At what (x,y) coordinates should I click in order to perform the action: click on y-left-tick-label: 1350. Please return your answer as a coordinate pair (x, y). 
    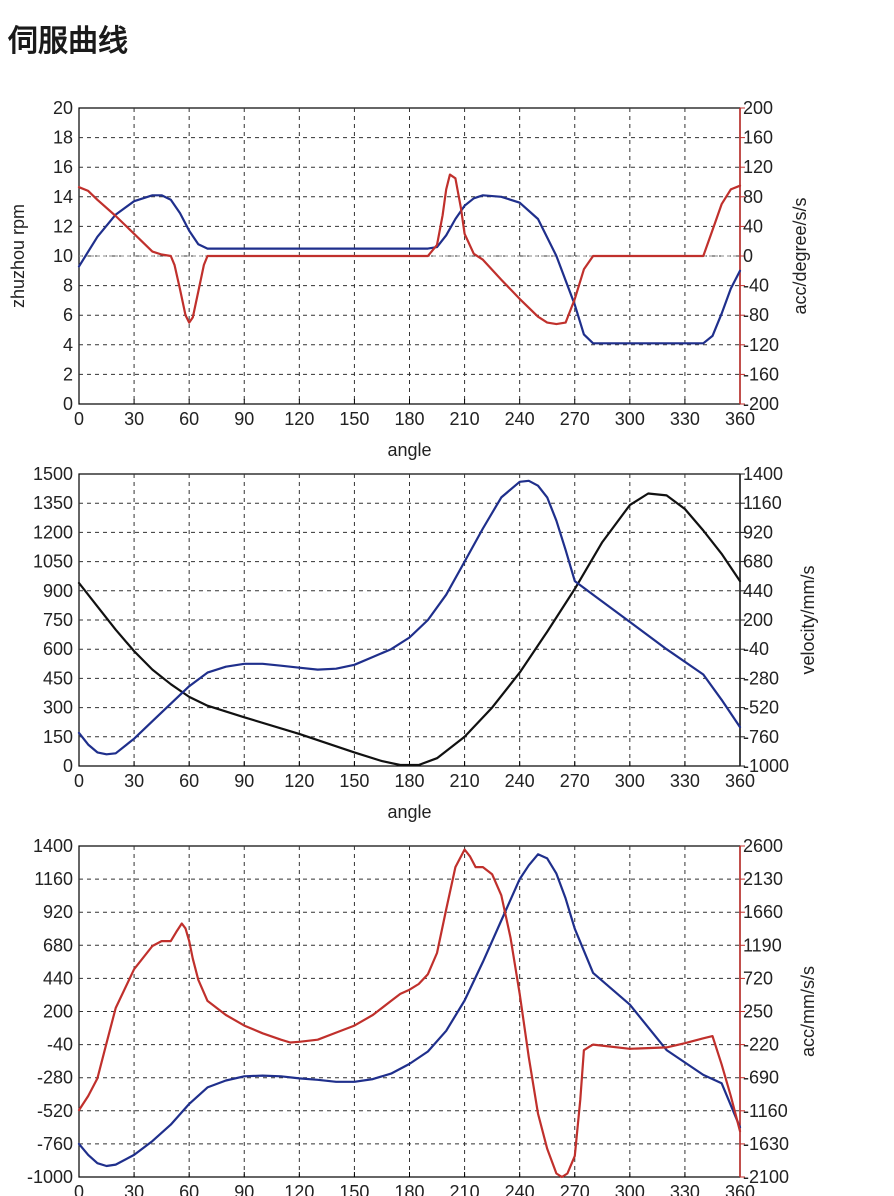
    Looking at the image, I should click on (53, 503).